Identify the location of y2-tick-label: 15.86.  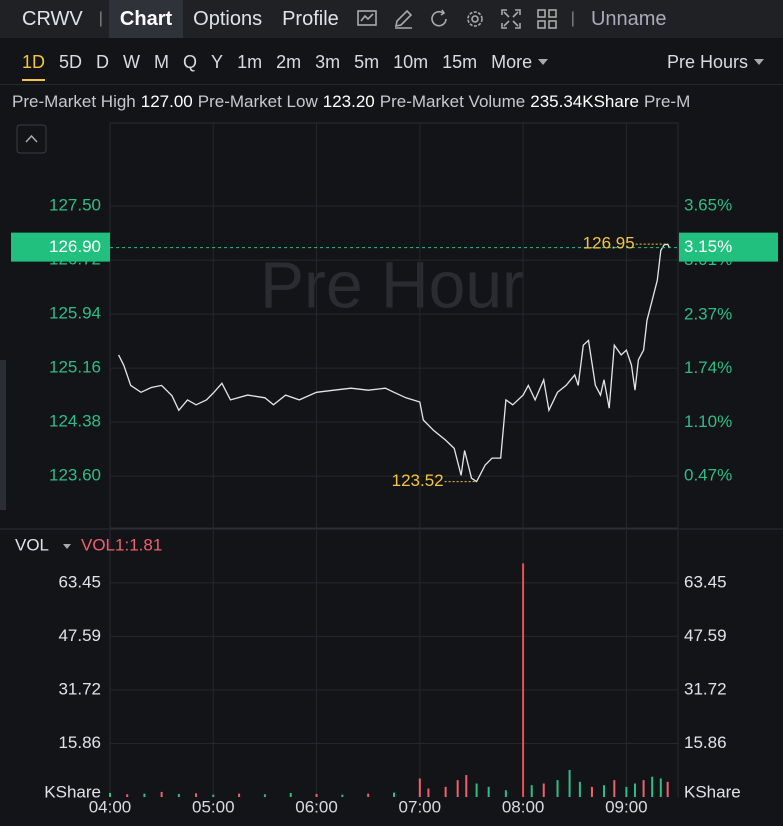
(705, 742).